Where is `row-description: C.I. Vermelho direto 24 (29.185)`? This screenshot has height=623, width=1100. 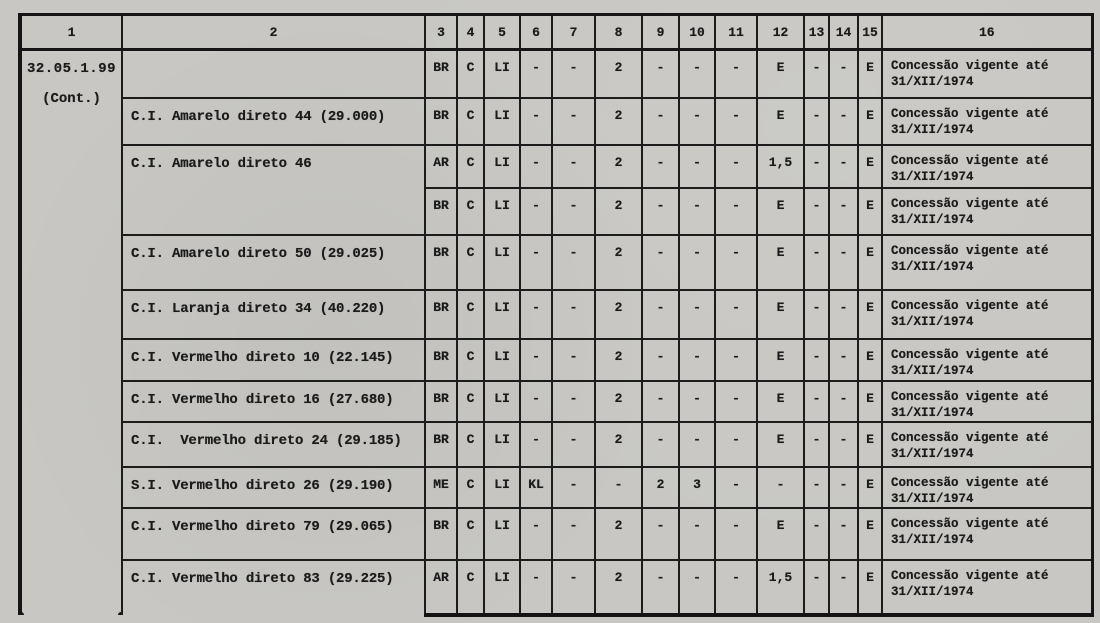
row-description: C.I. Vermelho direto 24 (29.185) is located at coordinates (273, 444).